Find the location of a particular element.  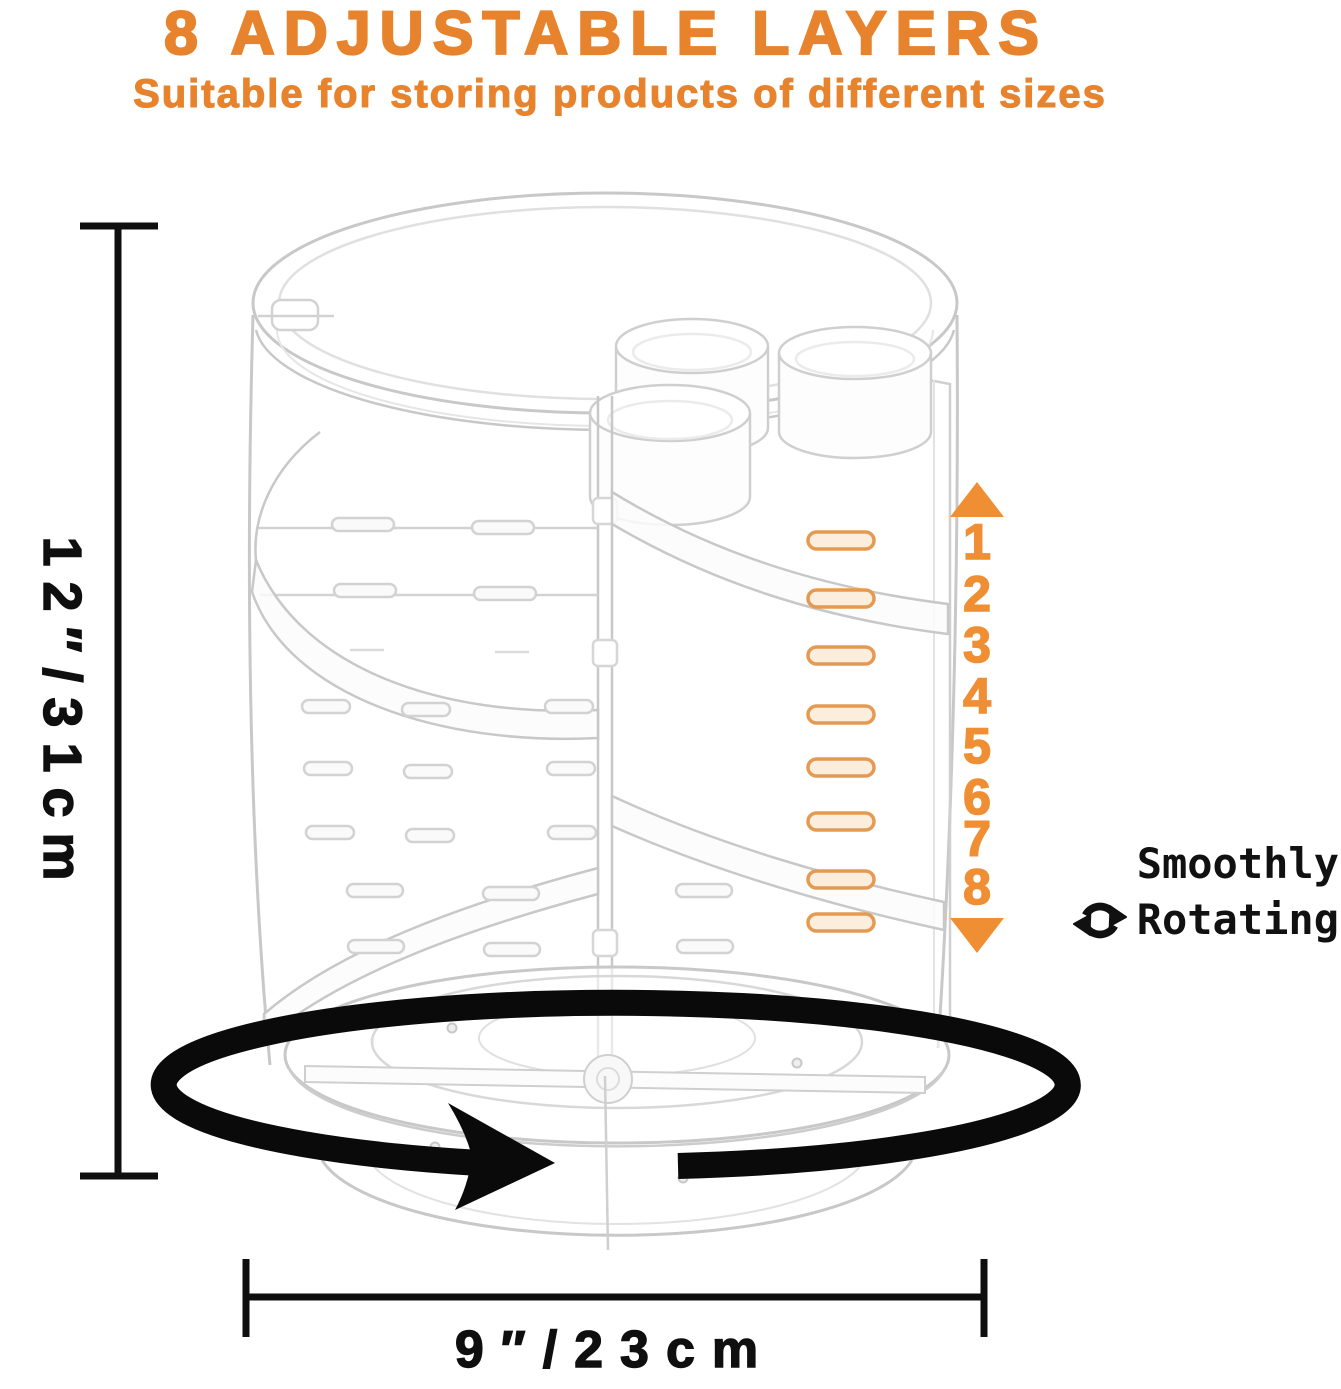

scale-down-arrow-icon is located at coordinates (977, 935).